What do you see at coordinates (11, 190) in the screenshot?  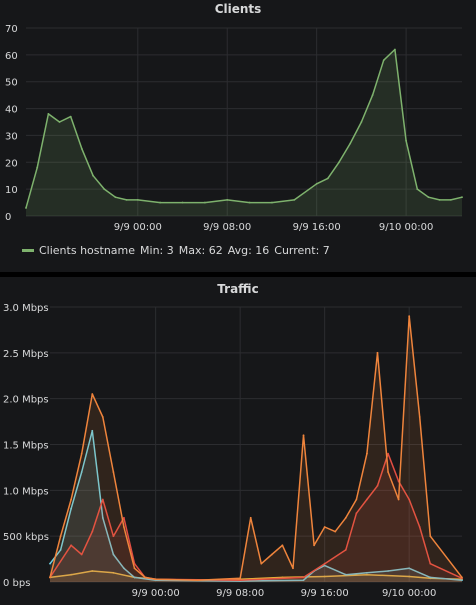 I see `clients-y-tick-label: 10` at bounding box center [11, 190].